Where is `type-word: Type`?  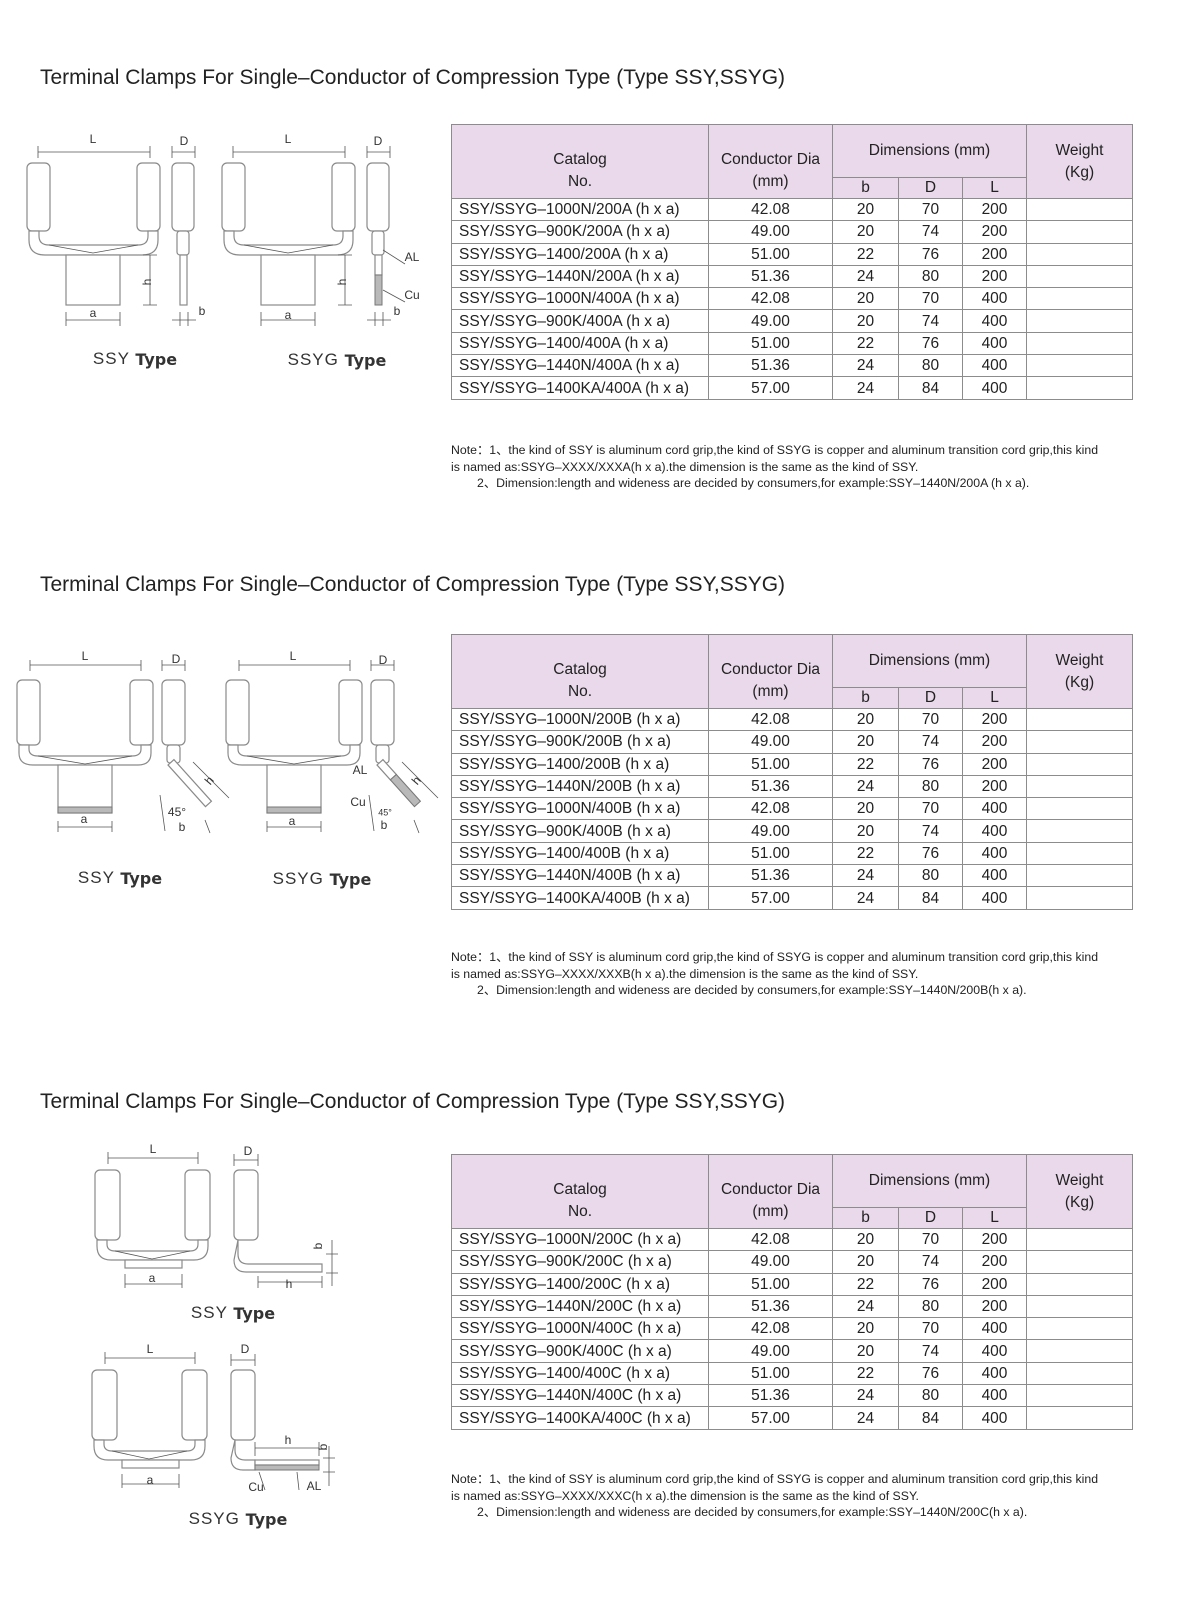 type-word: Type is located at coordinates (366, 360).